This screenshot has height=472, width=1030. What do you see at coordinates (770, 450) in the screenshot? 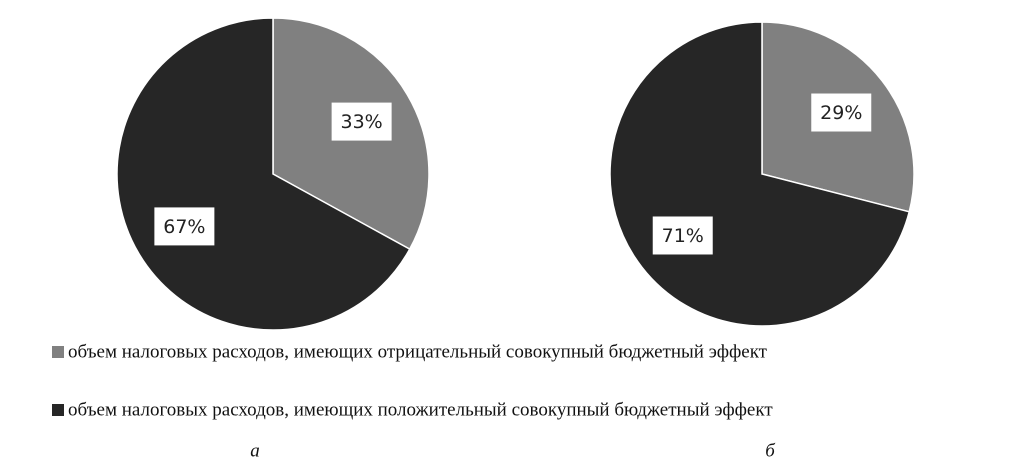
I see `caption: б` at bounding box center [770, 450].